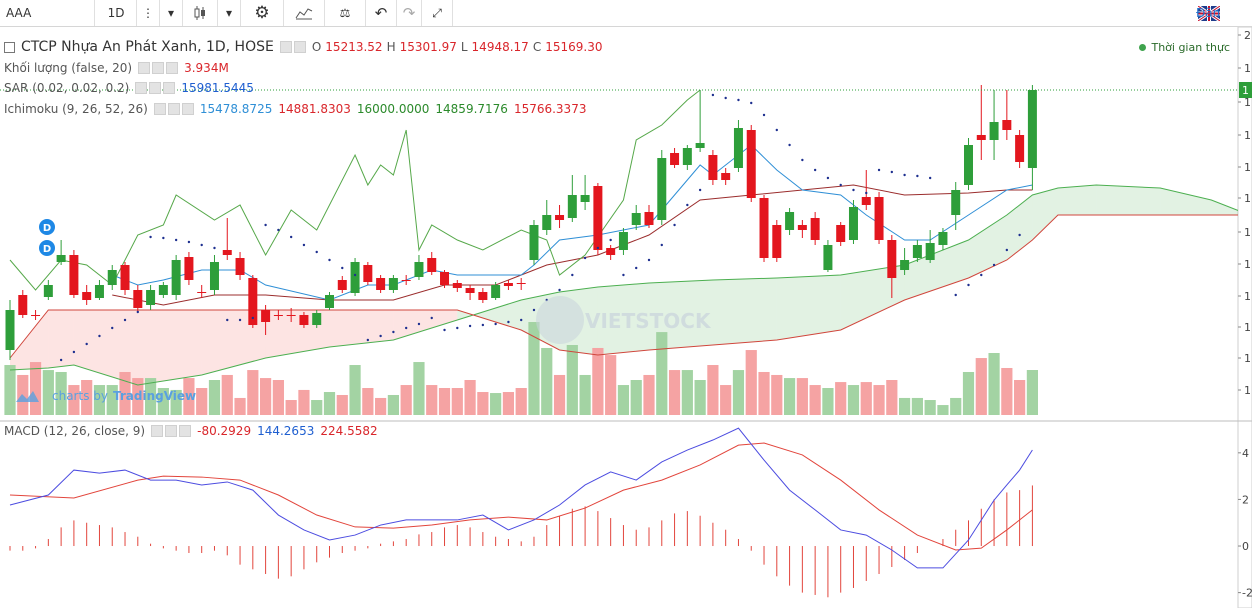  What do you see at coordinates (262, 13) in the screenshot?
I see `settings-button: ⚙` at bounding box center [262, 13].